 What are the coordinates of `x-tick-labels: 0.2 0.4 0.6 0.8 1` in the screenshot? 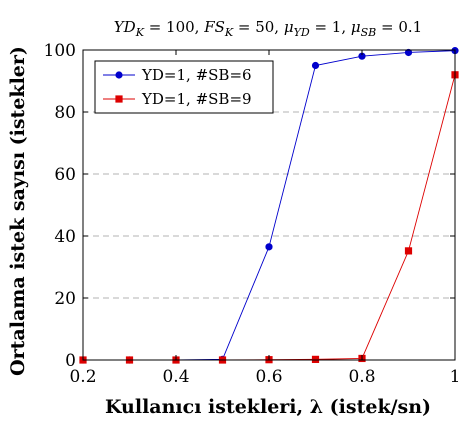 It's located at (264, 377).